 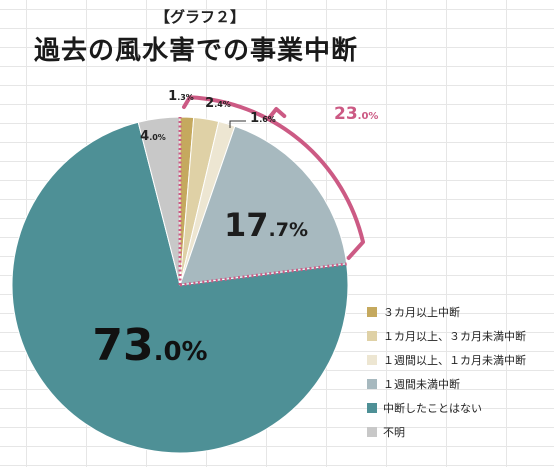 I want to click on slice-5-value: 73.0%, so click(x=149, y=345).